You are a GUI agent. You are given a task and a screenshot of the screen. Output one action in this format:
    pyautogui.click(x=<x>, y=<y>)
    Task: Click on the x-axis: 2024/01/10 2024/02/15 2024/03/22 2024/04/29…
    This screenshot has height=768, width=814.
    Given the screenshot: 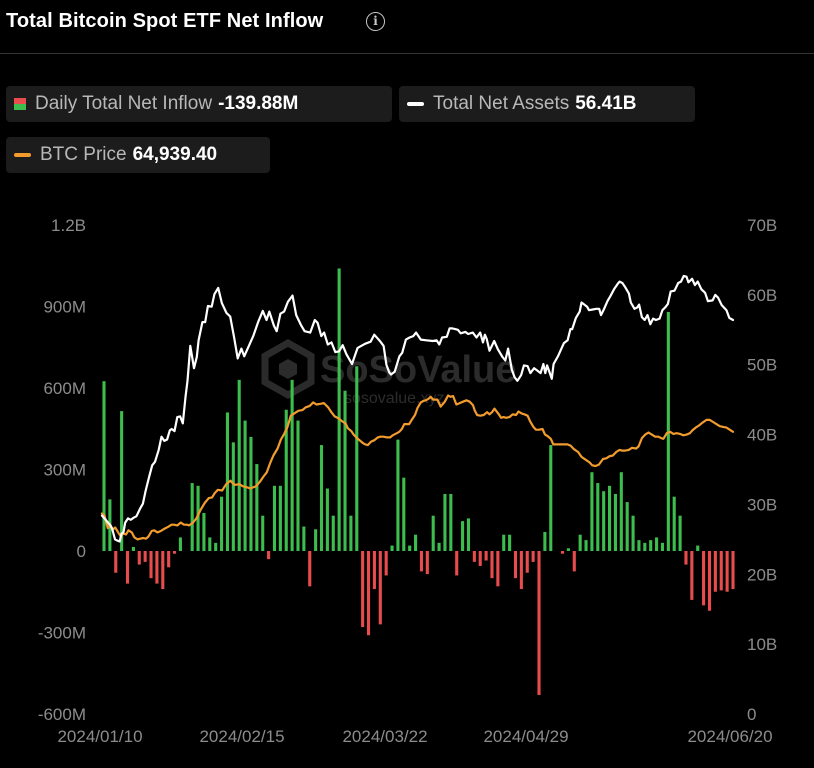 What is the action you would take?
    pyautogui.click(x=414, y=736)
    